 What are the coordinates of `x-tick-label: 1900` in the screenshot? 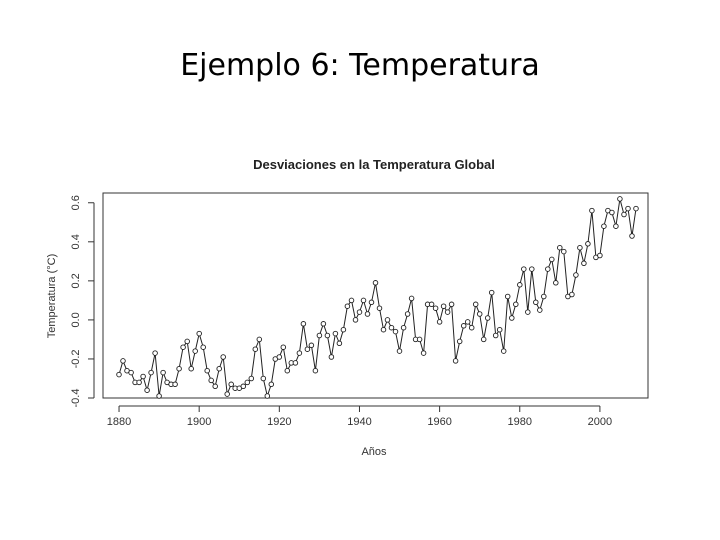 It's located at (199, 422).